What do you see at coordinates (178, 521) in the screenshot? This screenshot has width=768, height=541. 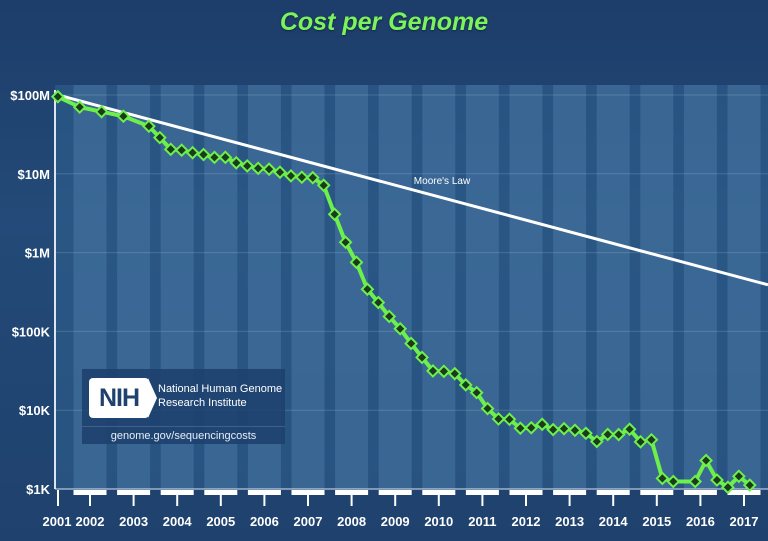 I see `x-tick-label: 2004` at bounding box center [178, 521].